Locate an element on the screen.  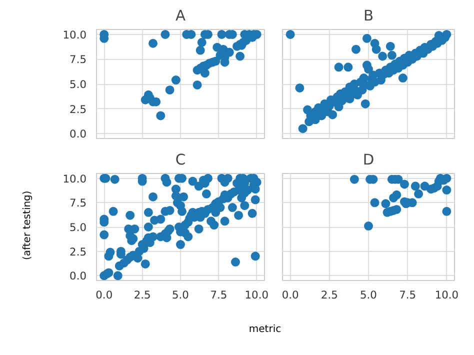
chart-title: C is located at coordinates (180, 160).